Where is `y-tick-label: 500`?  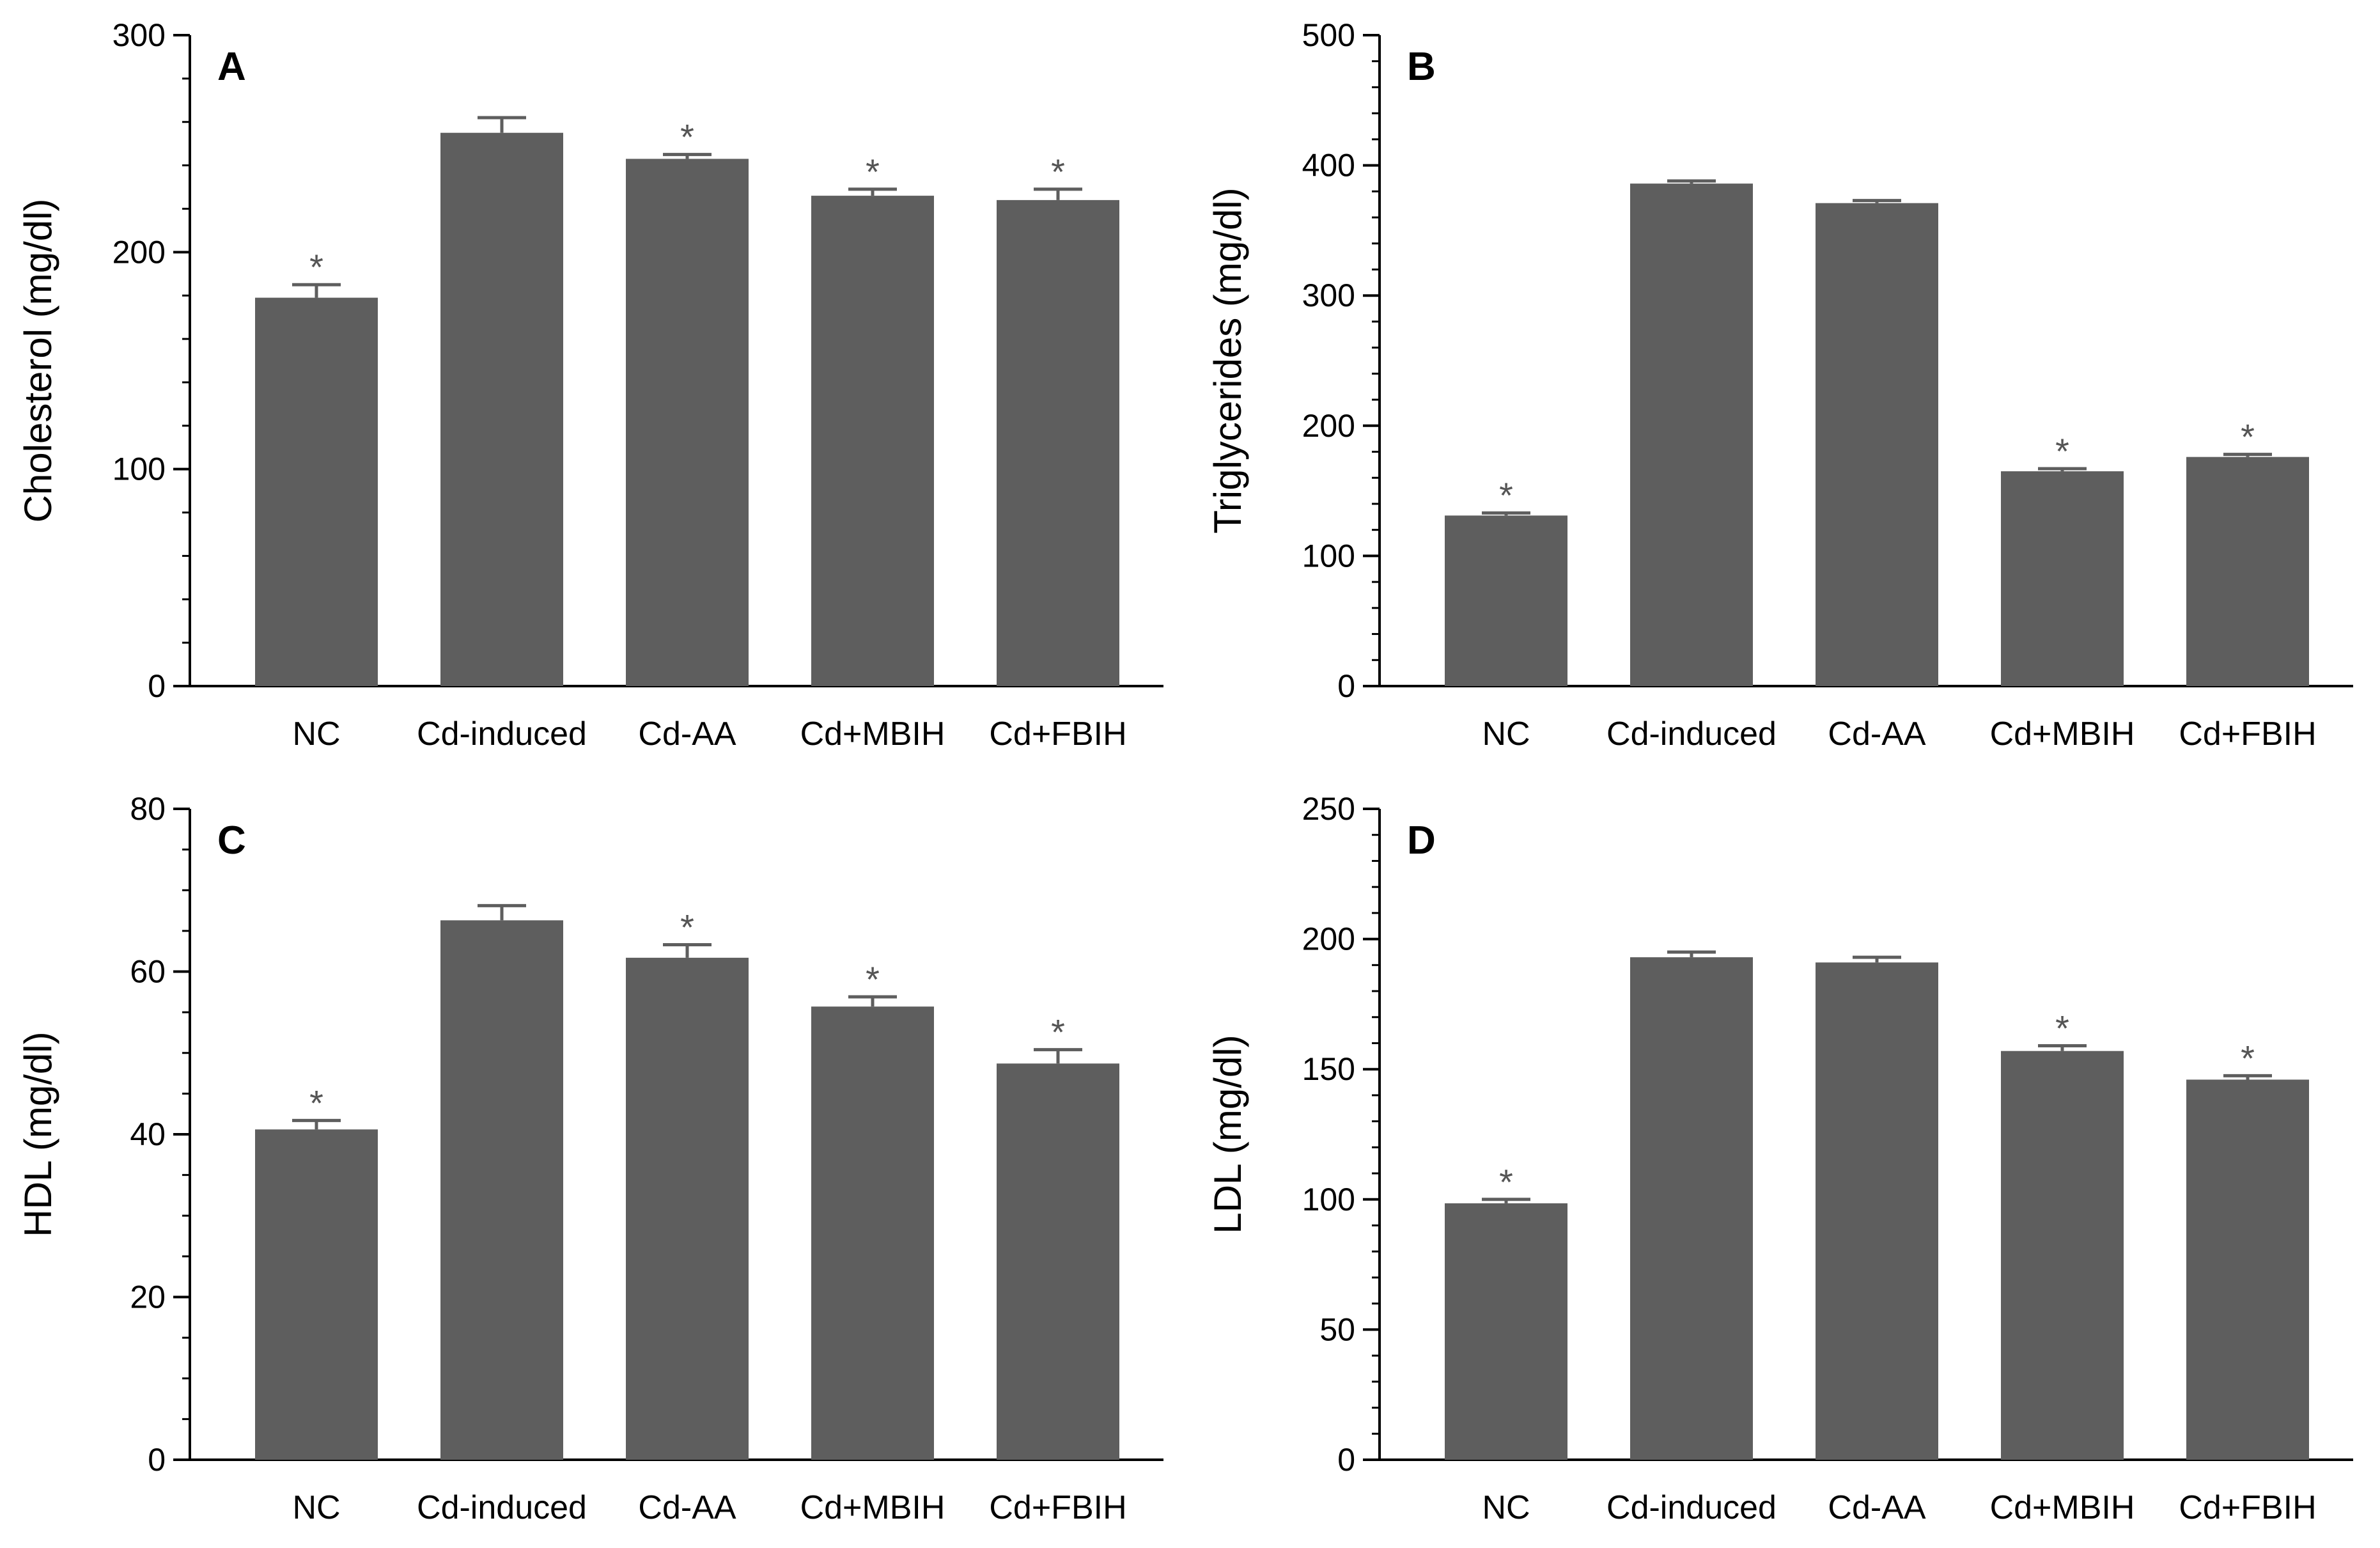 y-tick-label: 500 is located at coordinates (1328, 35).